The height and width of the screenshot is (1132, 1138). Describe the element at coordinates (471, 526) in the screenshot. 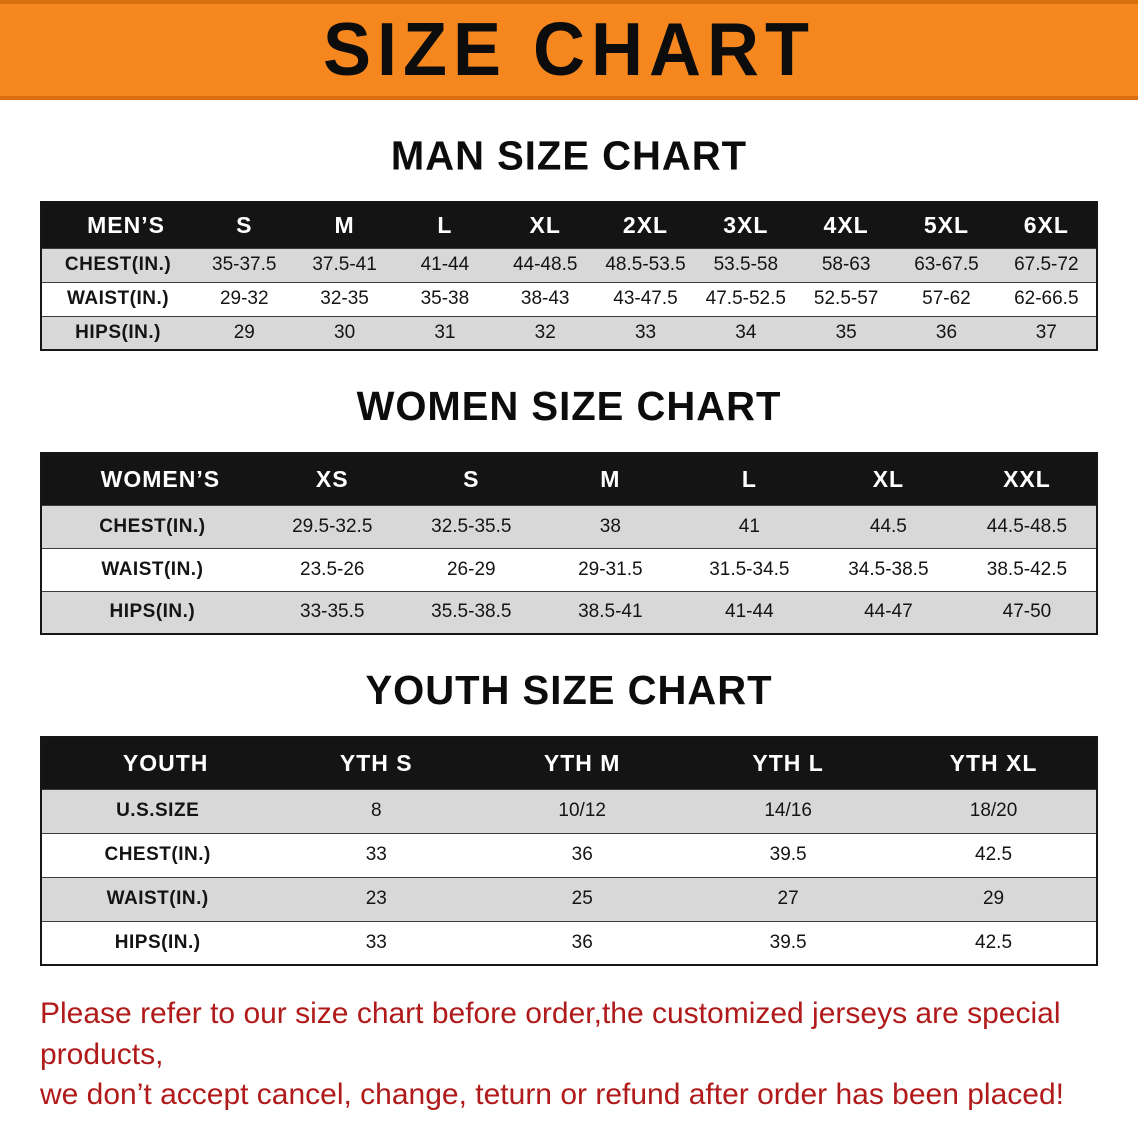

I see `value-cell: 32.5-35.5` at that location.